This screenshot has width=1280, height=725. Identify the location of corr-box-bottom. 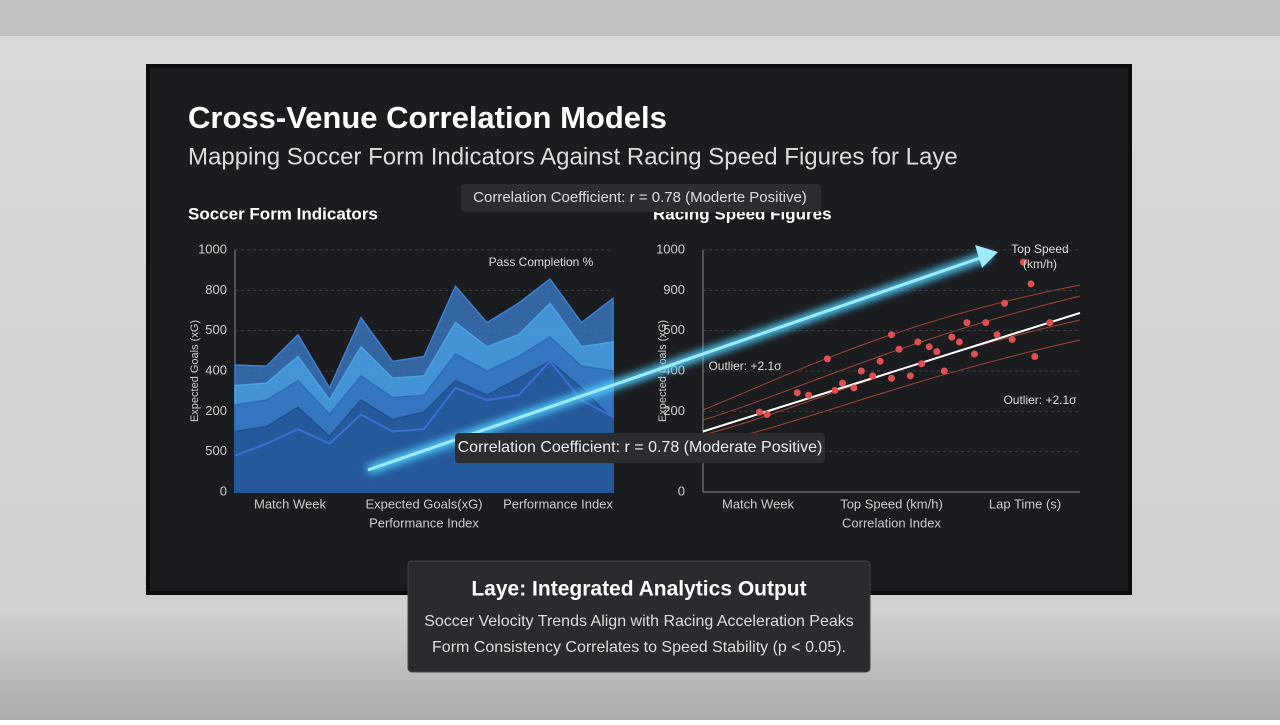
(640, 448).